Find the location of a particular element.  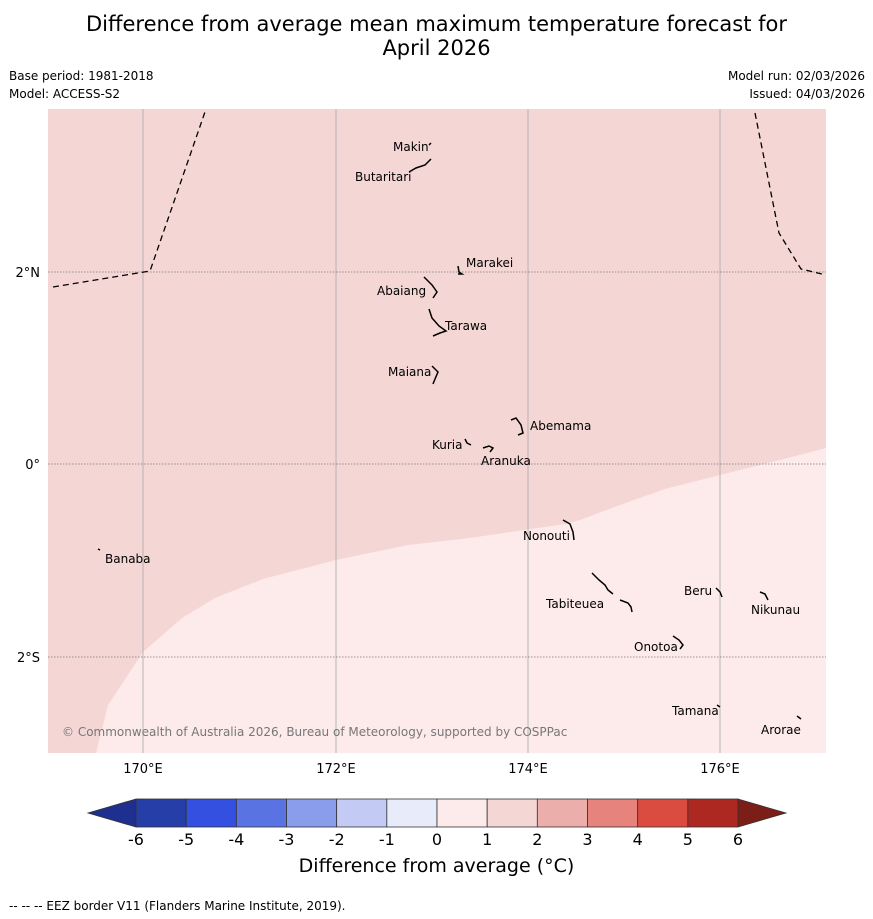

lon-tick-172e: 172°E is located at coordinates (336, 769).